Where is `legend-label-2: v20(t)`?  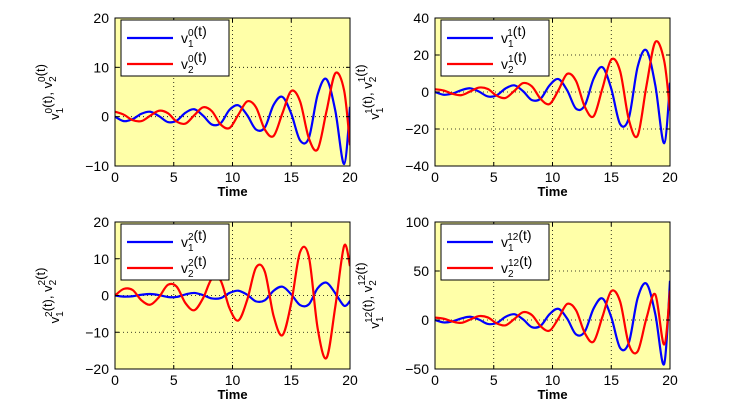
legend-label-2: v20(t) is located at coordinates (194, 62).